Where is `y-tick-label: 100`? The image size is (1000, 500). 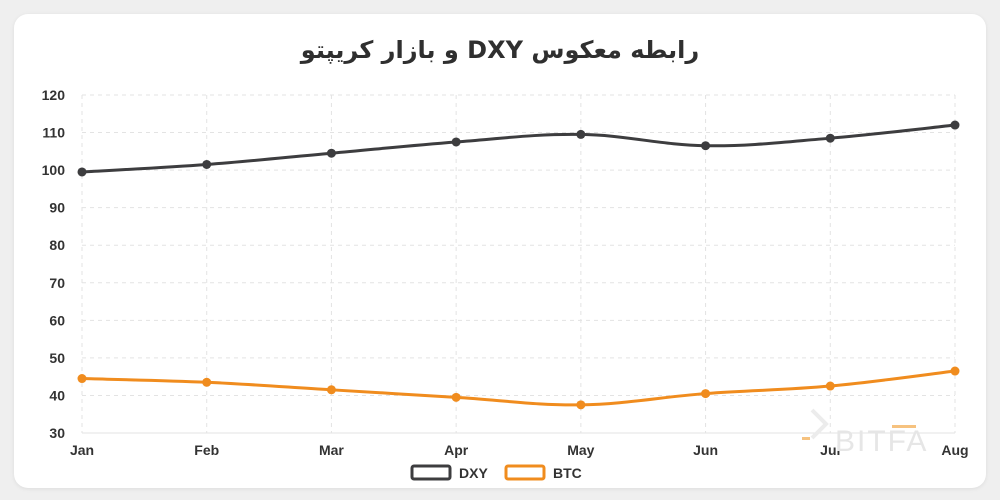
y-tick-label: 100 is located at coordinates (54, 170).